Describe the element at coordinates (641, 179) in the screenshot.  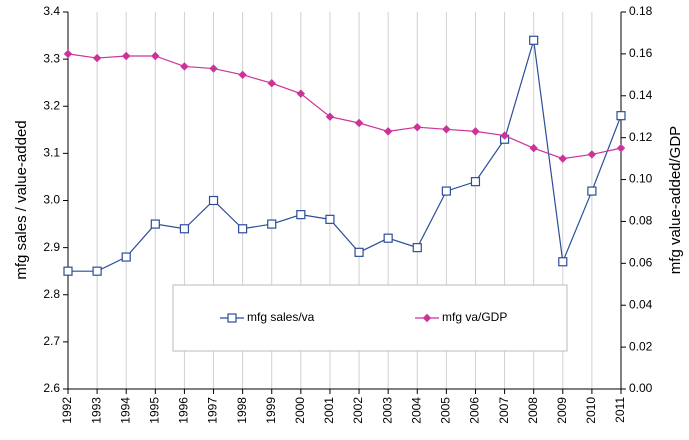
I see `y2-tick-label: 0.10` at that location.